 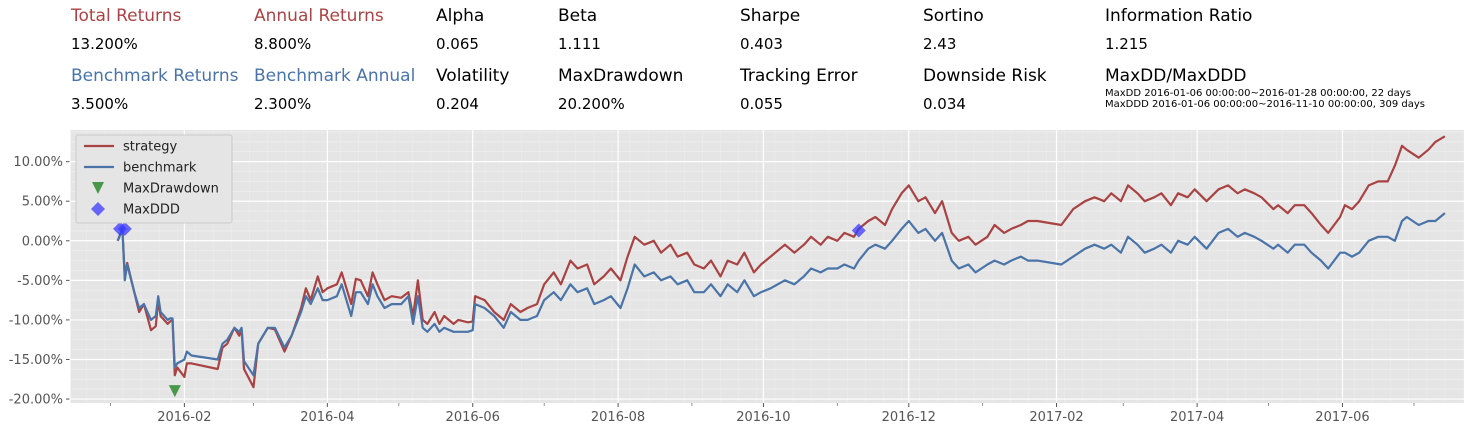 I want to click on x-tick-label: 2017-06, so click(x=1342, y=417).